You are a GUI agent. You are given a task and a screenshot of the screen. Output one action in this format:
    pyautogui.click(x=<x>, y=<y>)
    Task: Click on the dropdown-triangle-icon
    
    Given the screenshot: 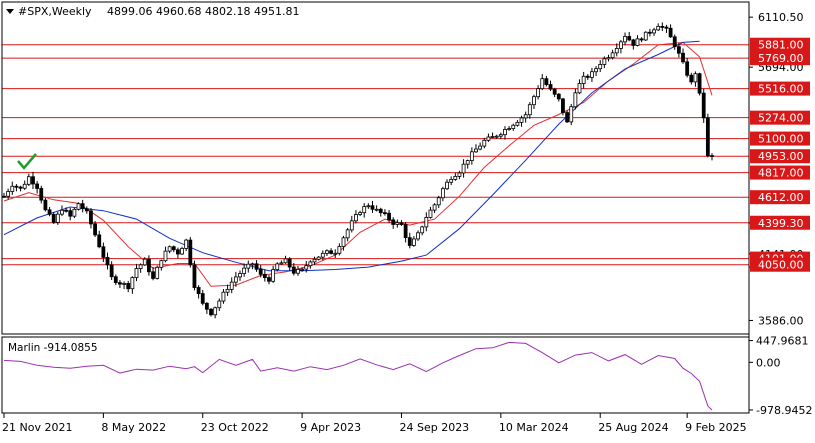 What is the action you would take?
    pyautogui.click(x=10, y=11)
    